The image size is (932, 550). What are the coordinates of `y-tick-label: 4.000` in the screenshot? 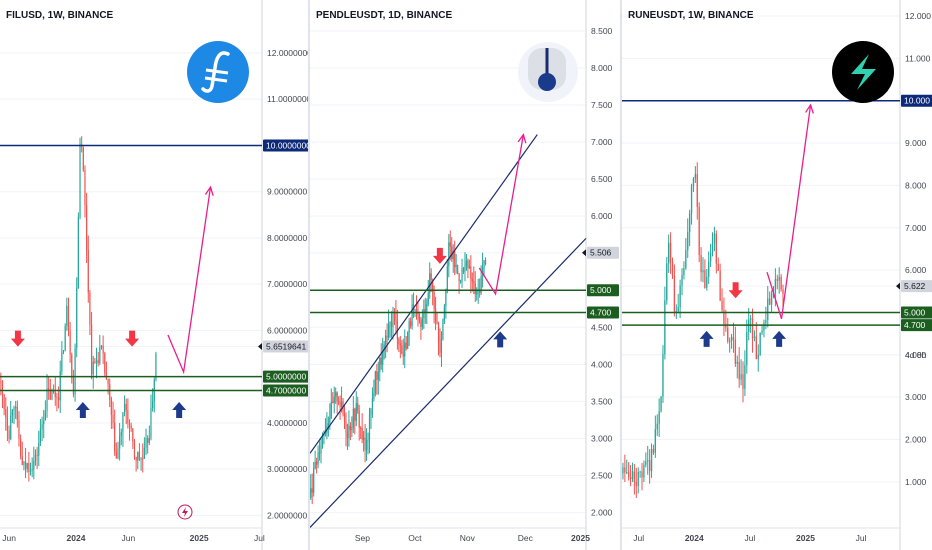 It's located at (916, 355).